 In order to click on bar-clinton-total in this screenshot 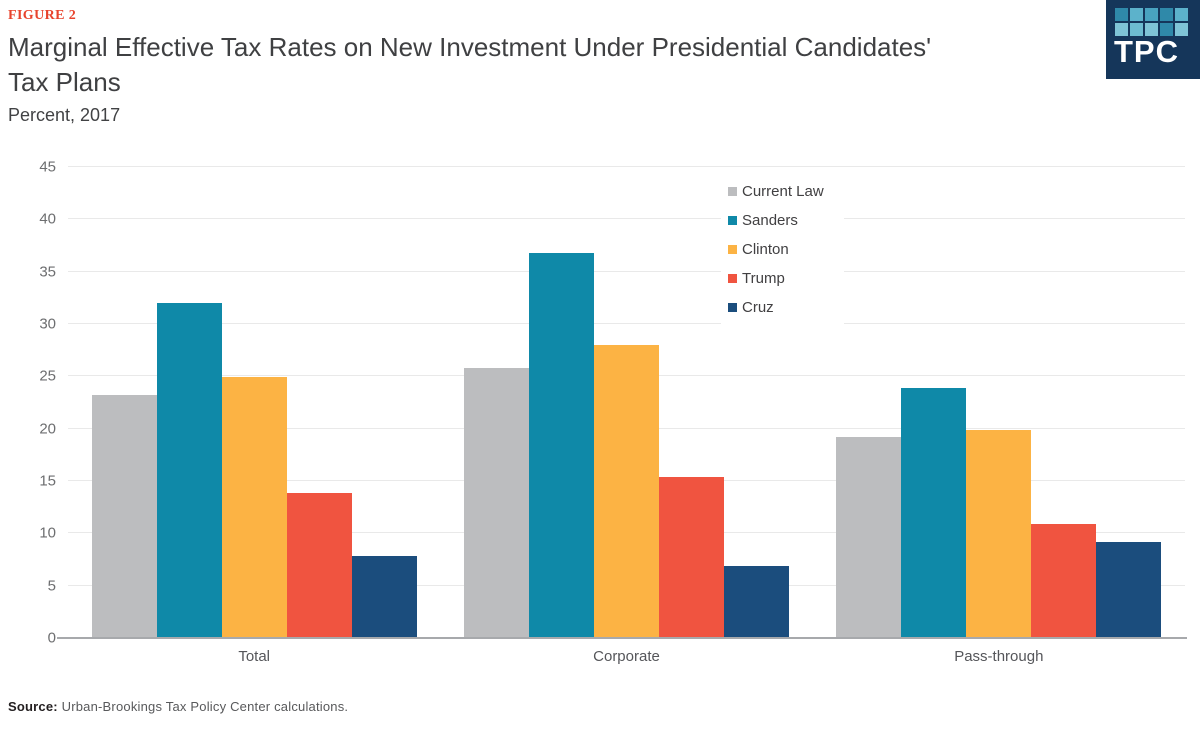, I will do `click(254, 507)`.